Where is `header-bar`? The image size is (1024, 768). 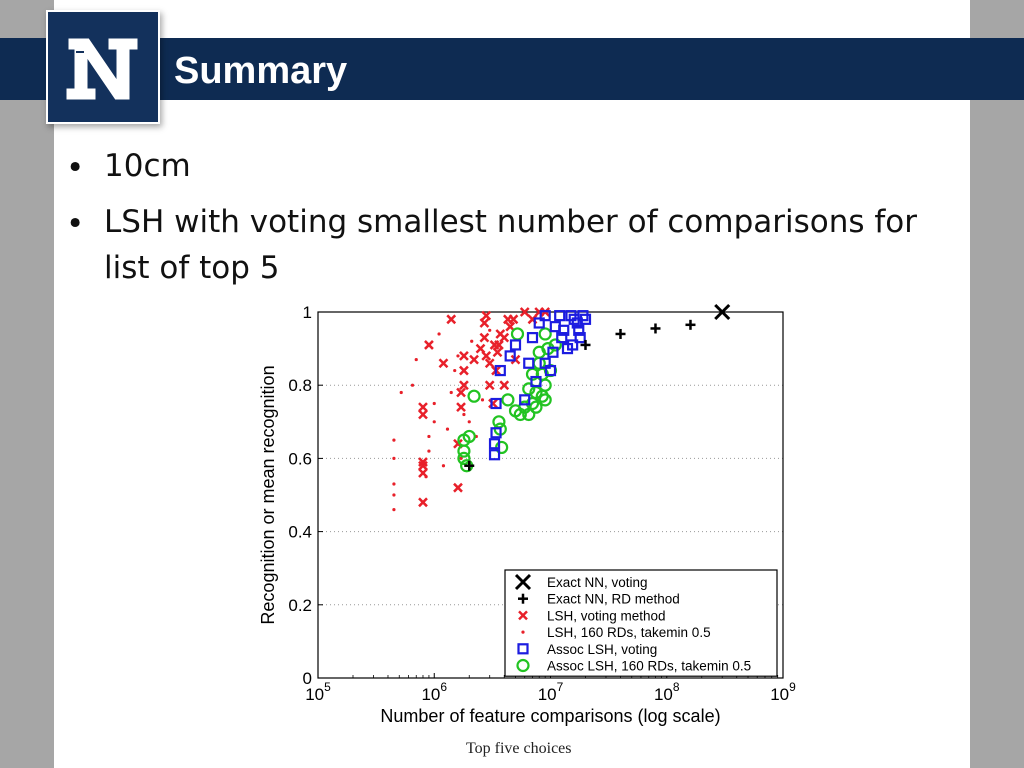 header-bar is located at coordinates (512, 69).